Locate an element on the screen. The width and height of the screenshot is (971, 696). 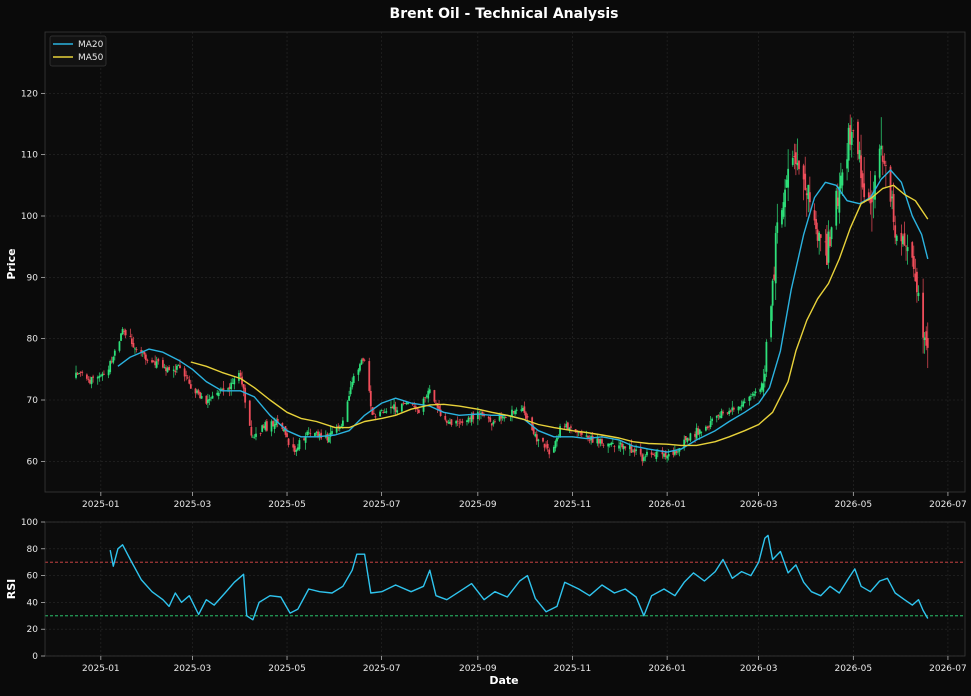
rsi-xtick-label: 2026-01 is located at coordinates (667, 669).